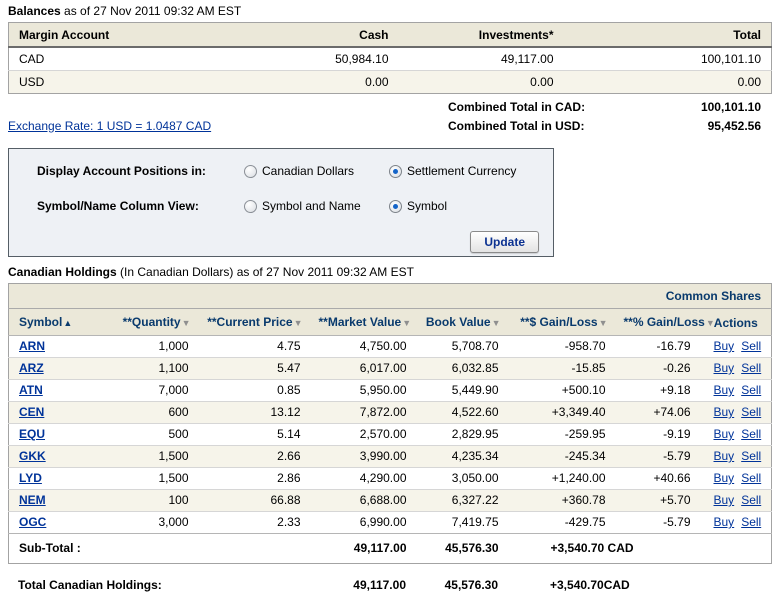  What do you see at coordinates (658, 412) in the screenshot?
I see `gain-loss-percent-cell: +74.06` at bounding box center [658, 412].